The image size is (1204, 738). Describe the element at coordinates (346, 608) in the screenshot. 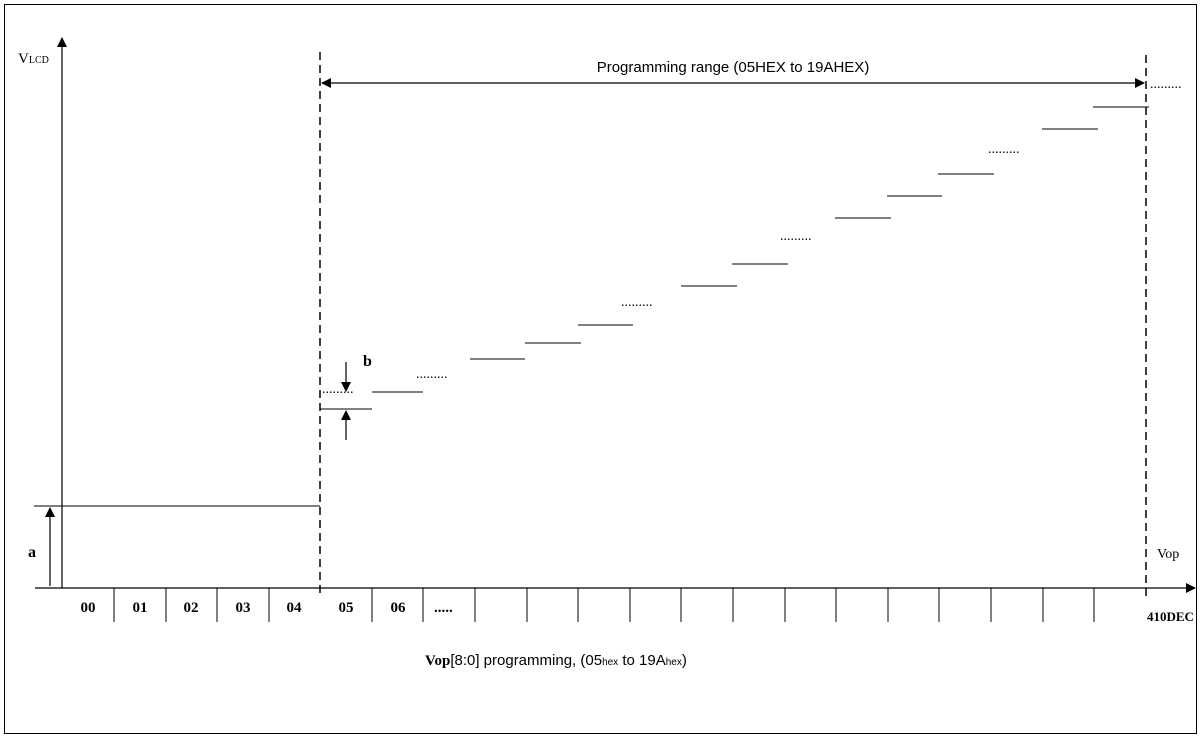

I see `x-tick-label: 05` at that location.